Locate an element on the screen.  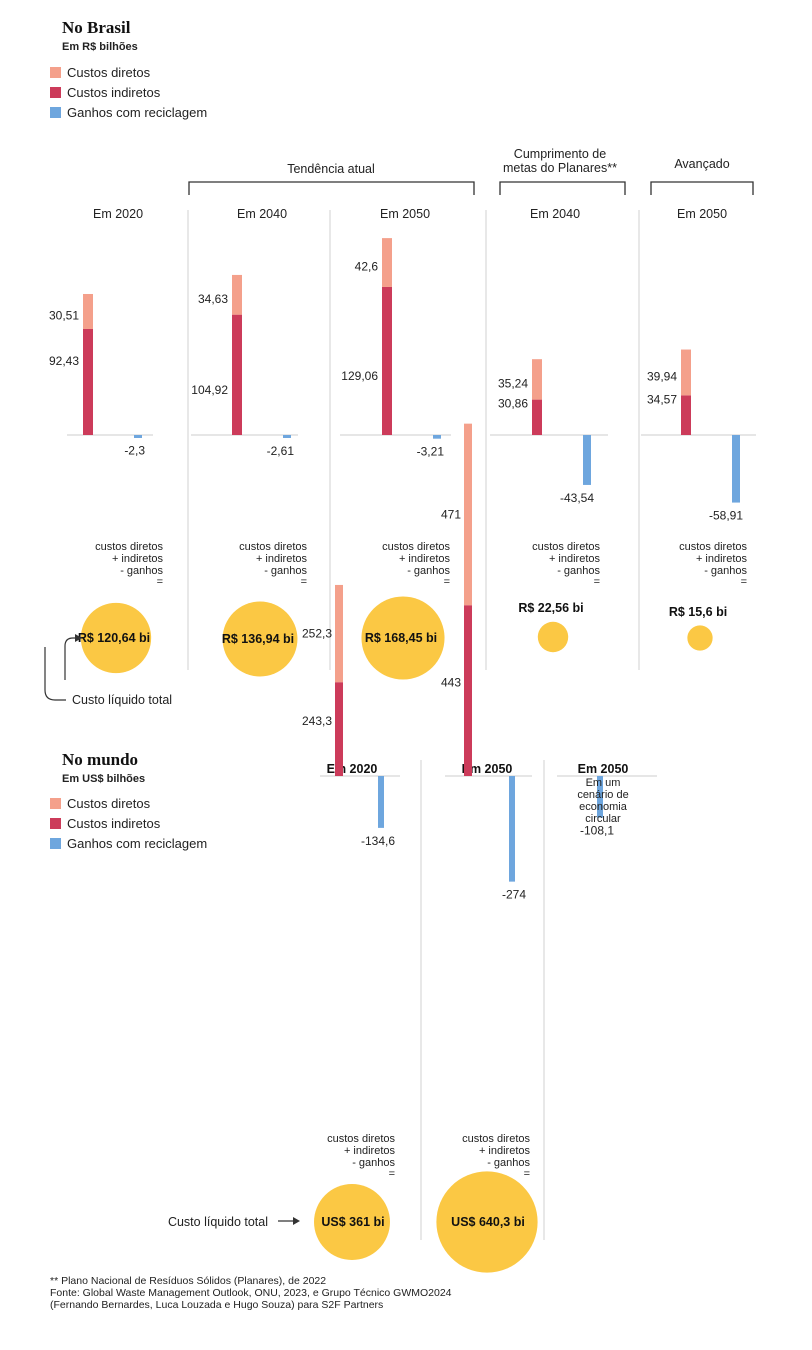
bracket-avancado is located at coordinates (702, 188).